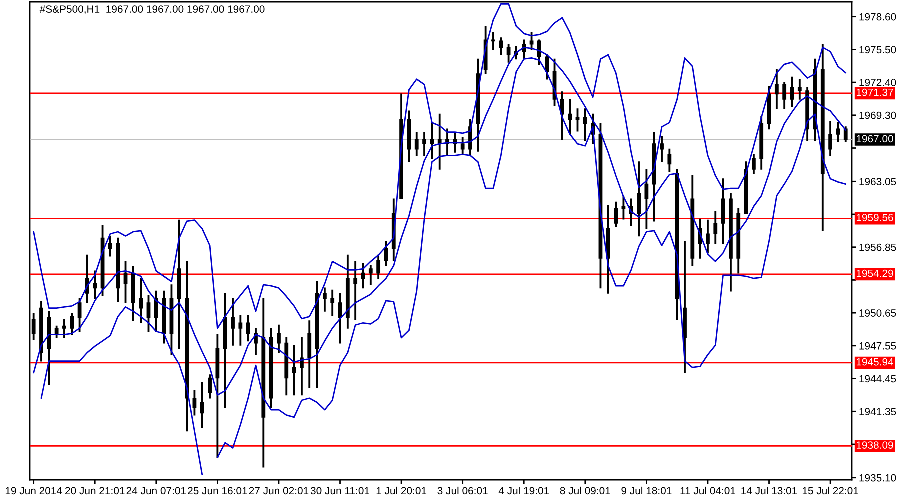  I want to click on ref-line-label: 1959.56, so click(875, 218).